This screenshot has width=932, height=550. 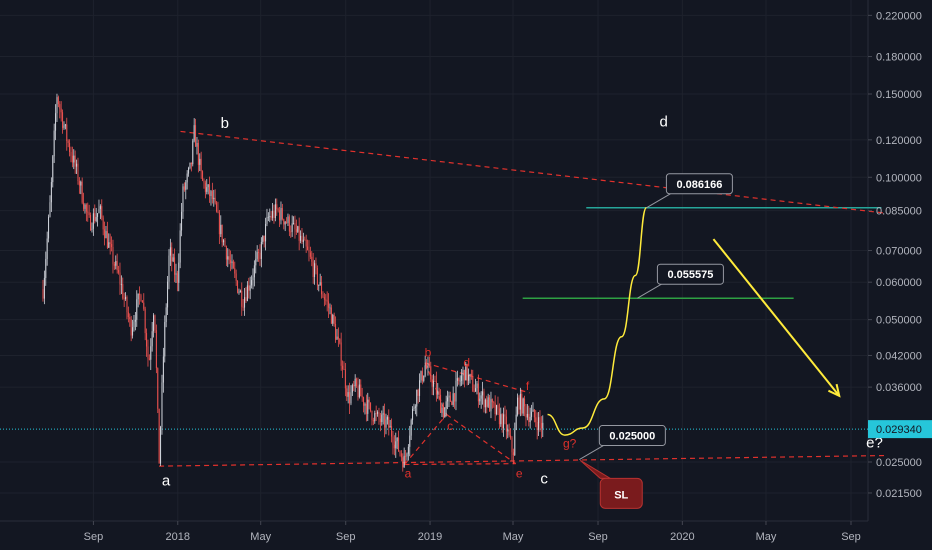 I want to click on price-callouts: 0.086166 0.055575 0.025000 SL, so click(x=656, y=341).